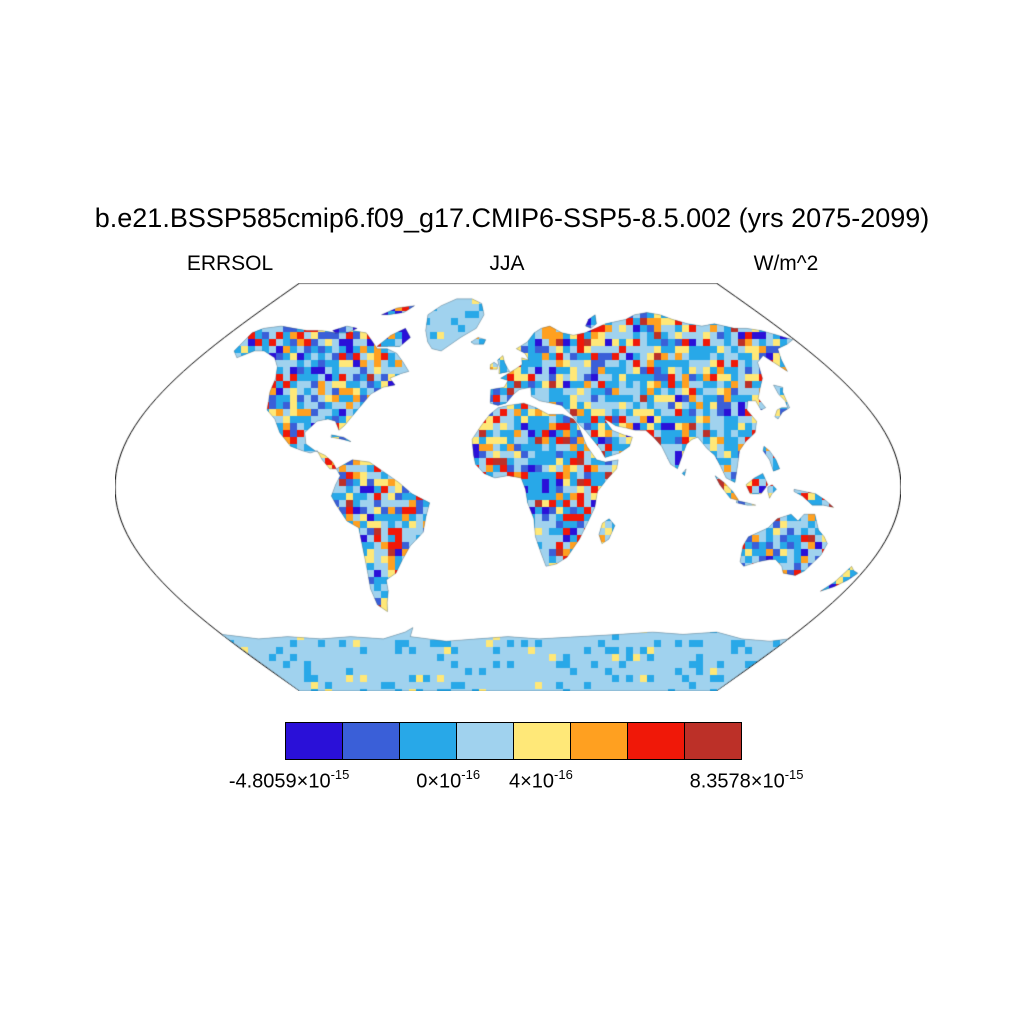 The height and width of the screenshot is (1024, 1024). Describe the element at coordinates (540, 780) in the screenshot. I see `colorbar-tick-label: 4×10⁻¹⁶` at that location.